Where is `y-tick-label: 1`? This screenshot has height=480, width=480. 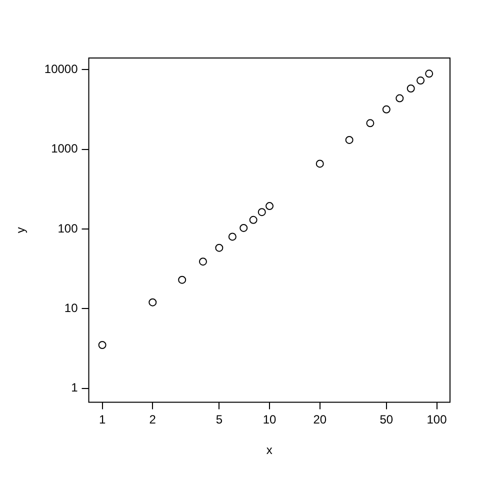 y-tick-label: 1 is located at coordinates (74, 387).